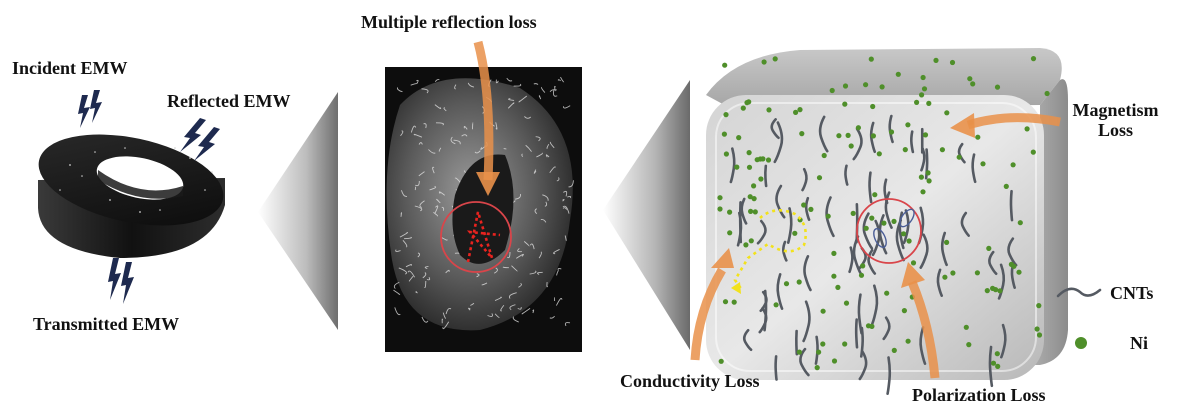 The image size is (1197, 411). I want to click on magnetism-loss-label: Magnetism Loss, so click(1115, 120).